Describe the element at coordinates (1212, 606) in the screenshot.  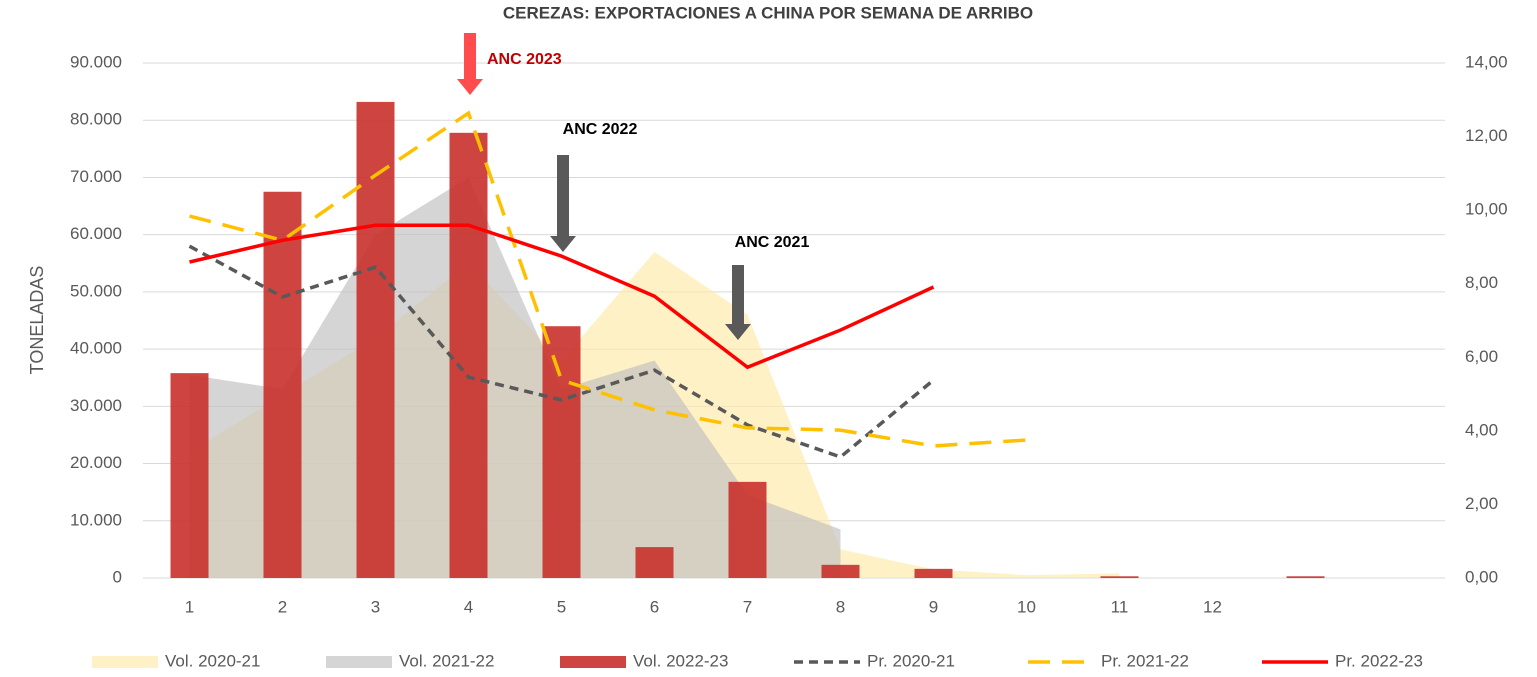
I see `x-tick-label: 12` at that location.